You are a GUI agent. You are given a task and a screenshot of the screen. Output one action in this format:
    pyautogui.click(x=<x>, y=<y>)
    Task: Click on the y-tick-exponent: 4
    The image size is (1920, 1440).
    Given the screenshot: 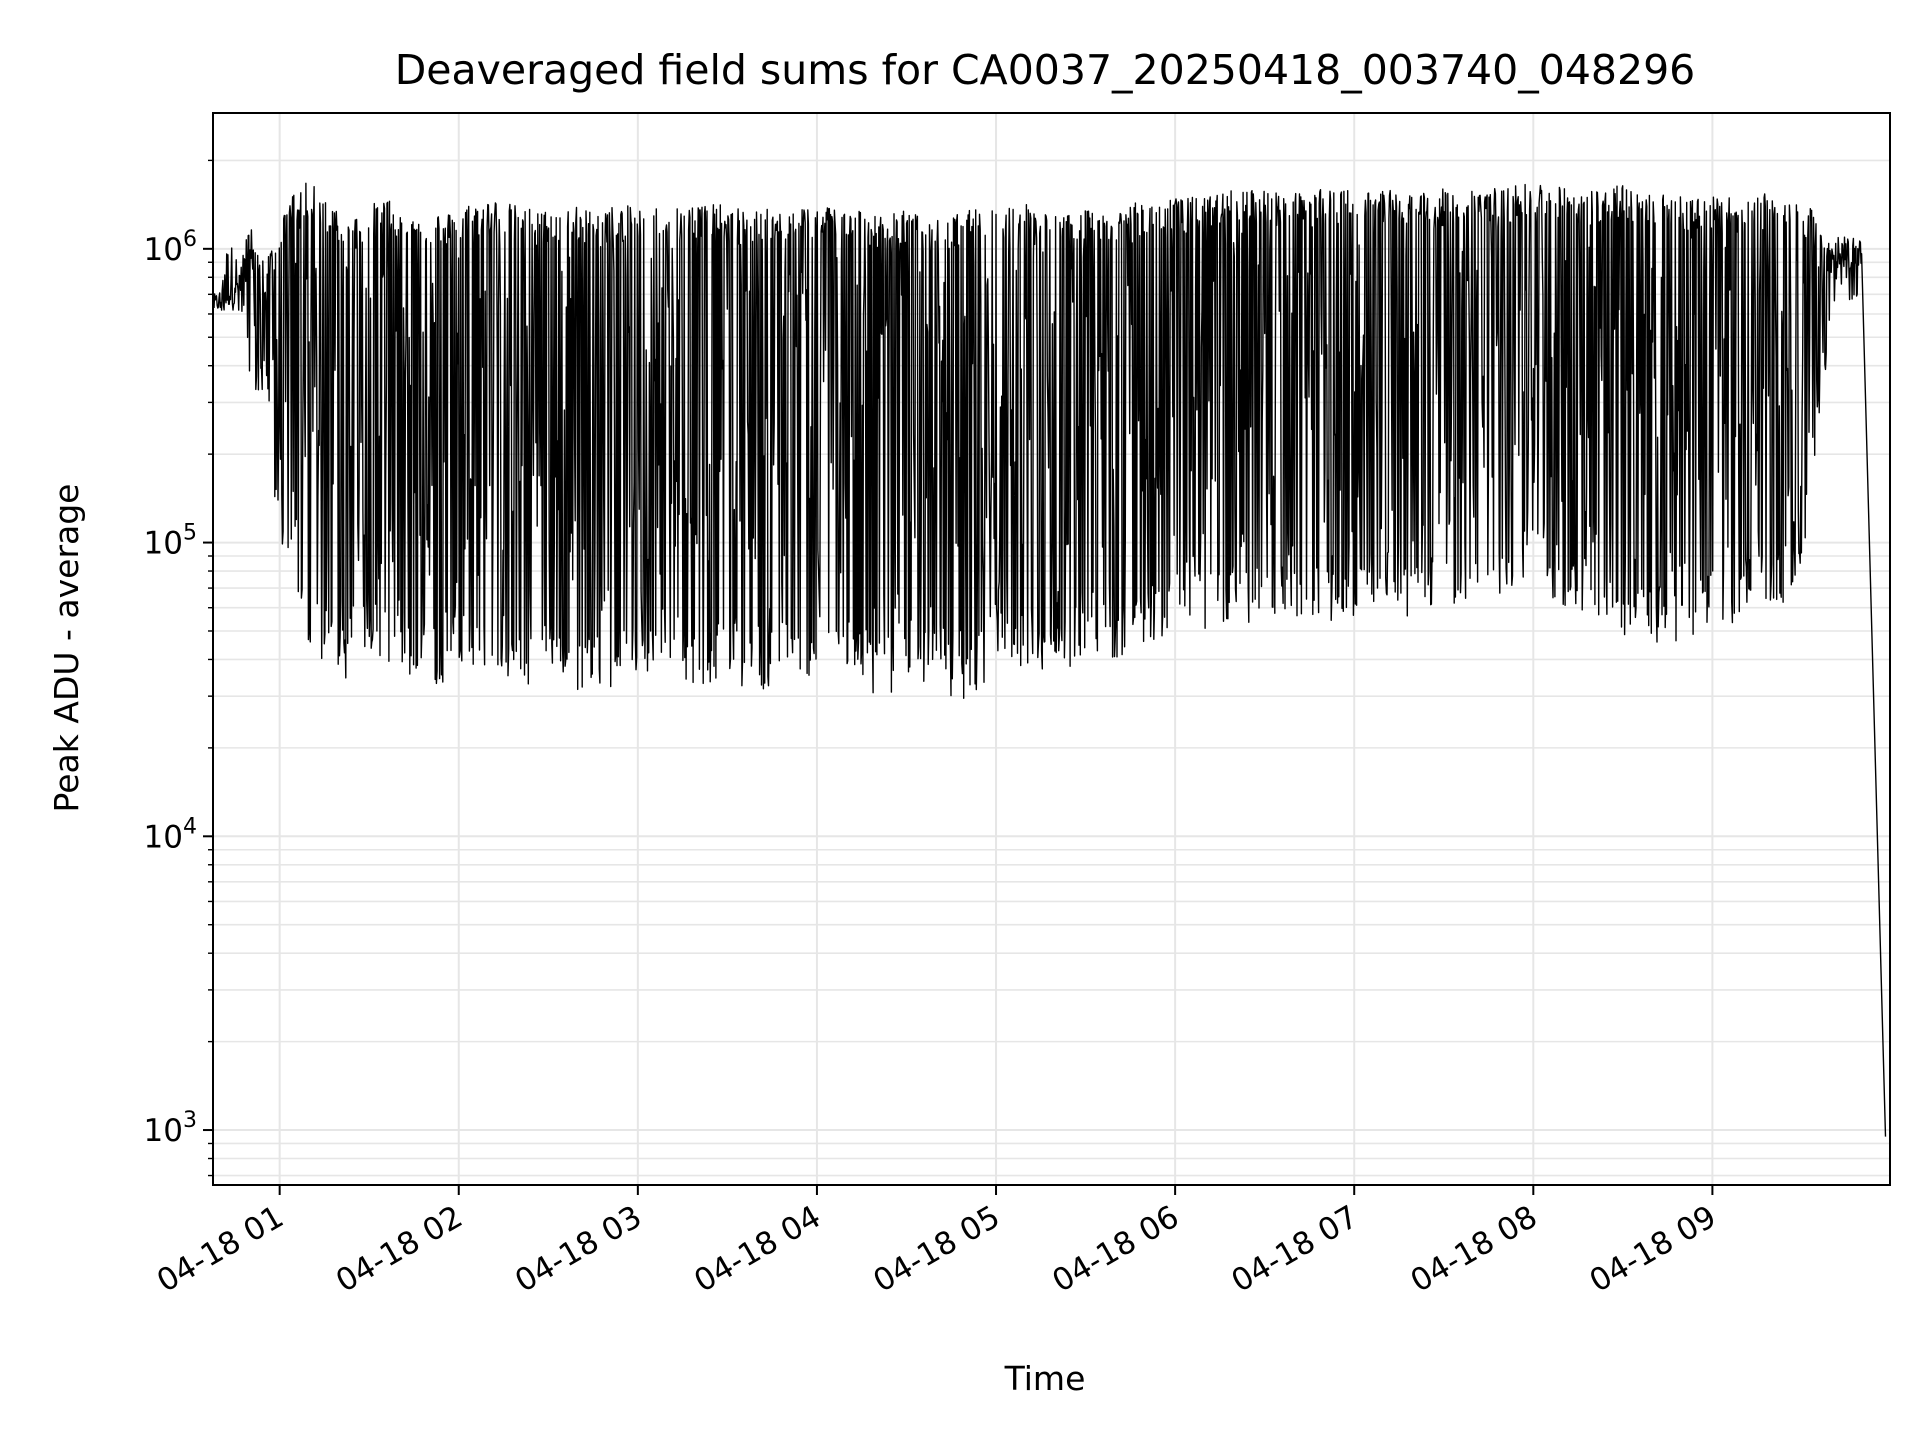 What is the action you would take?
    pyautogui.click(x=190, y=826)
    